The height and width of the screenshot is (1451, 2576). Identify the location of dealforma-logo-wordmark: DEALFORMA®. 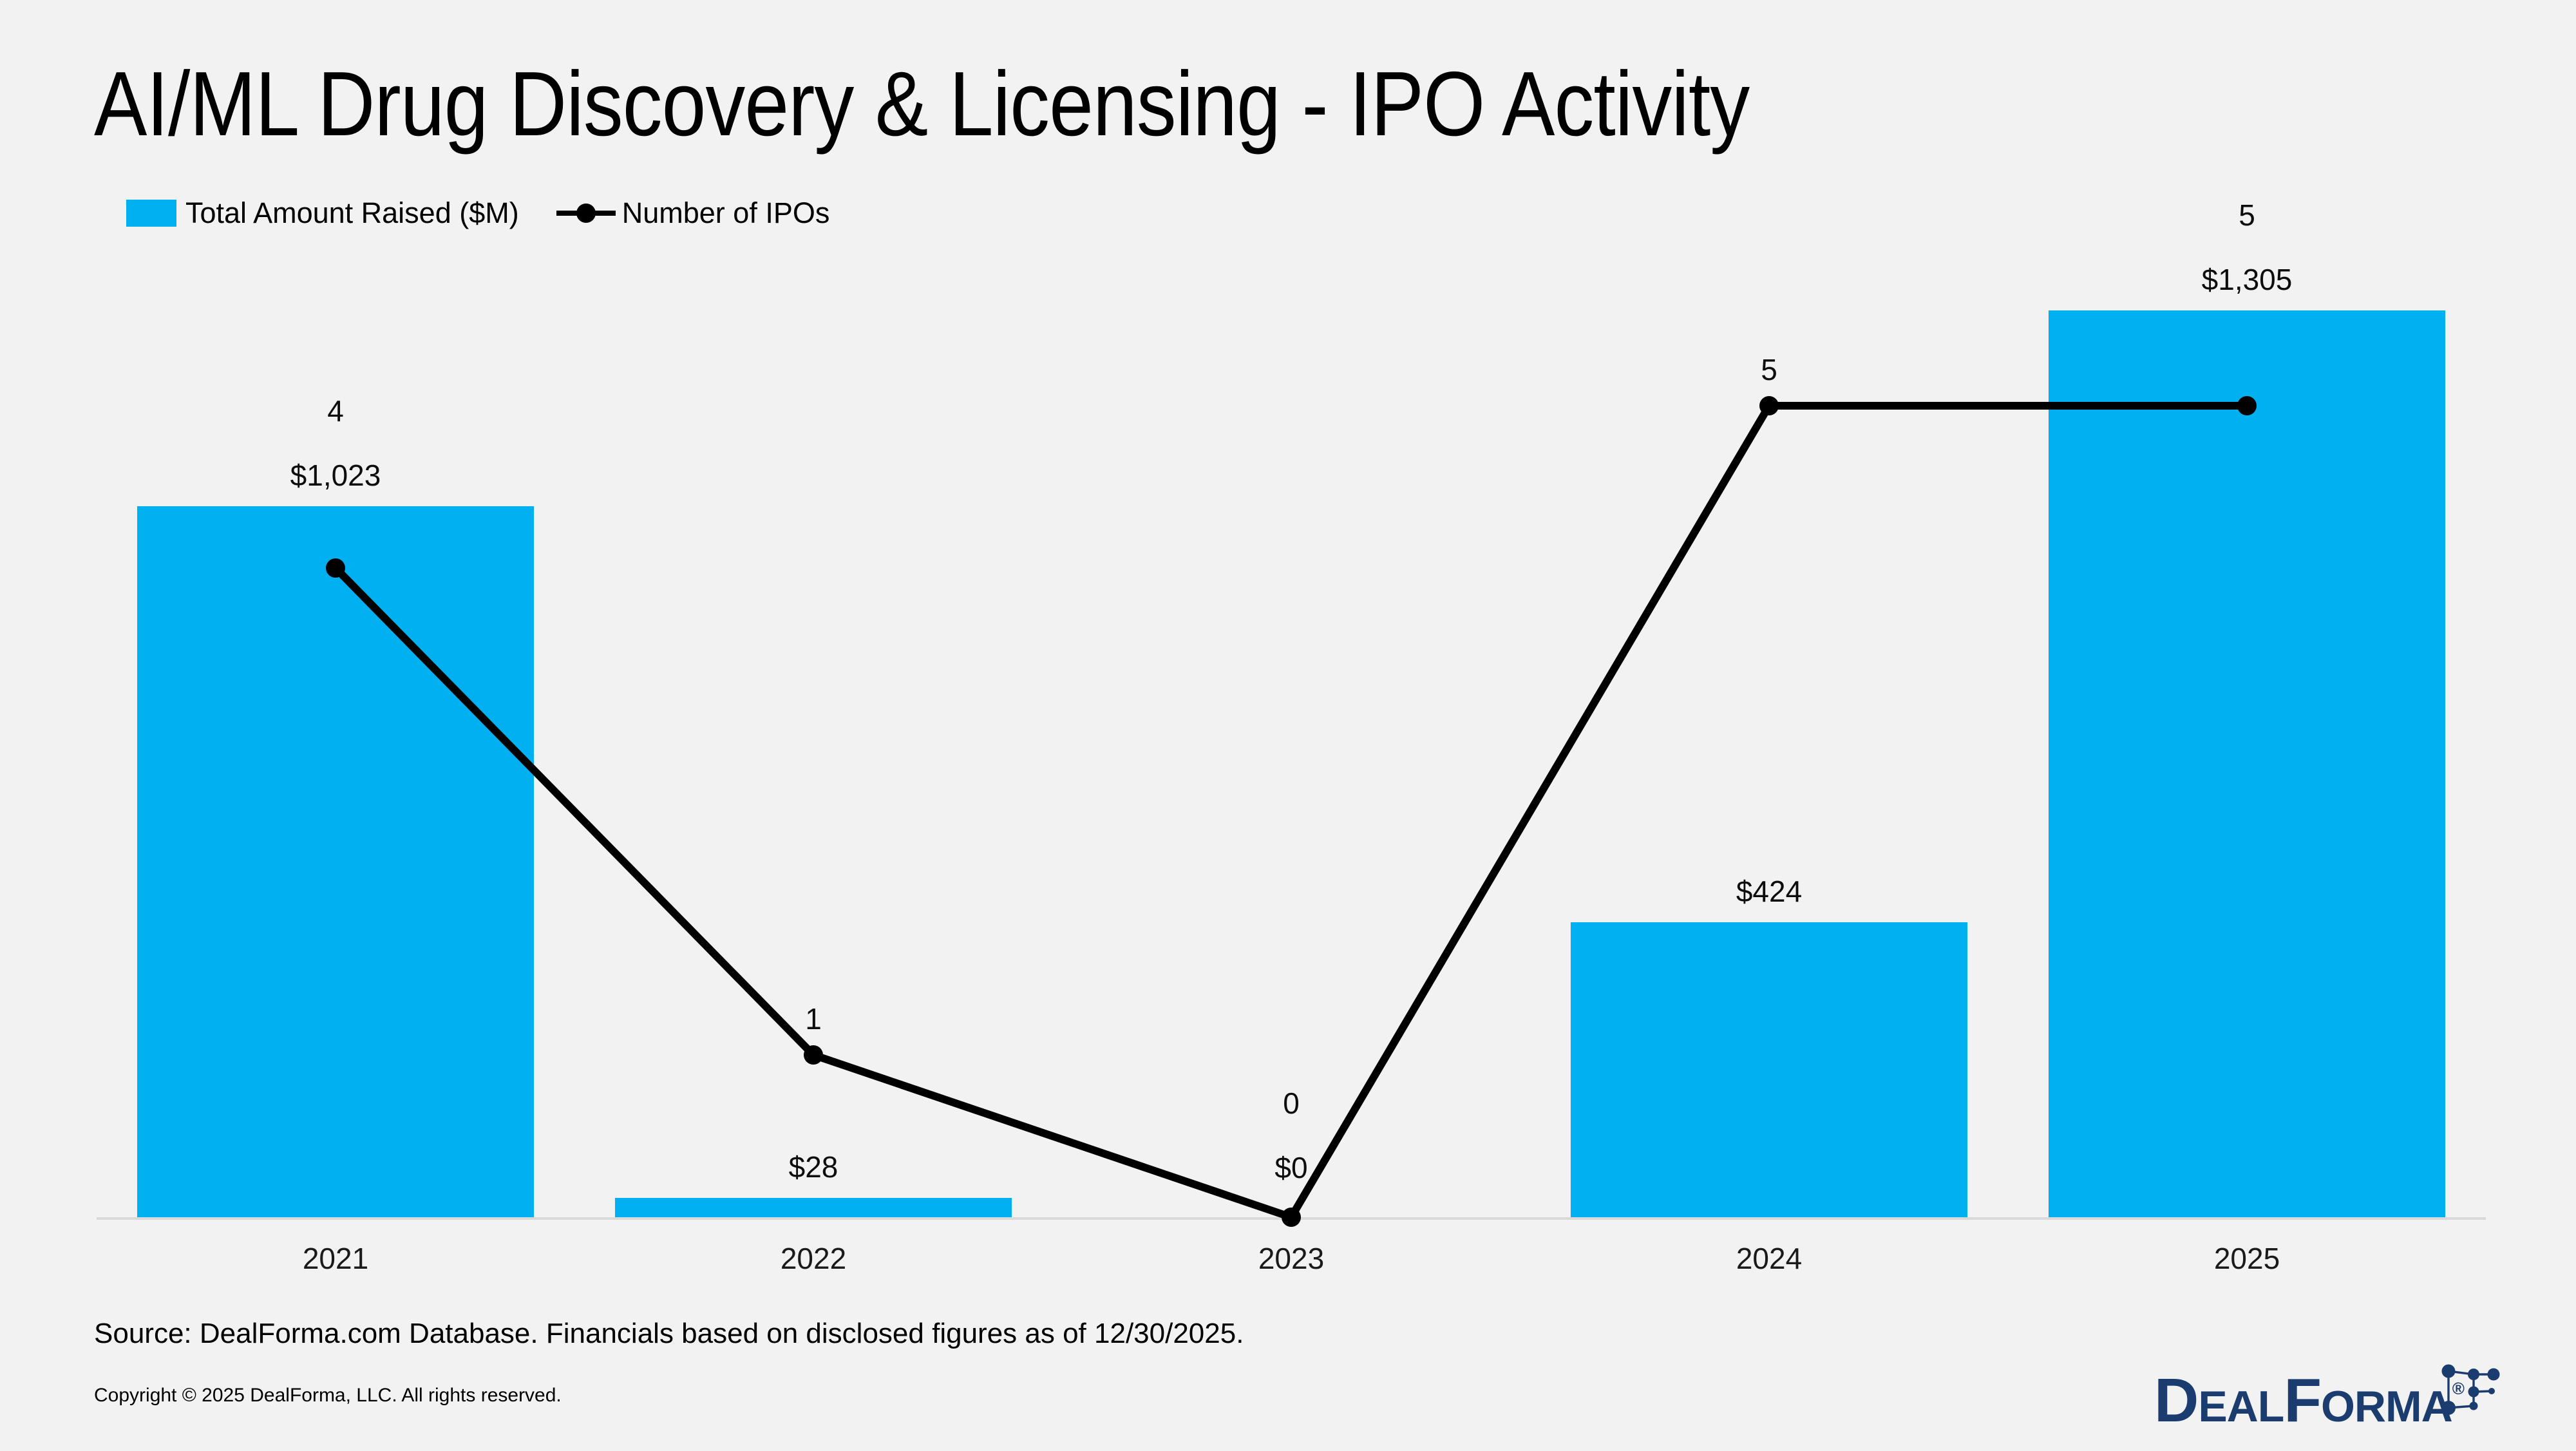
(2309, 1403).